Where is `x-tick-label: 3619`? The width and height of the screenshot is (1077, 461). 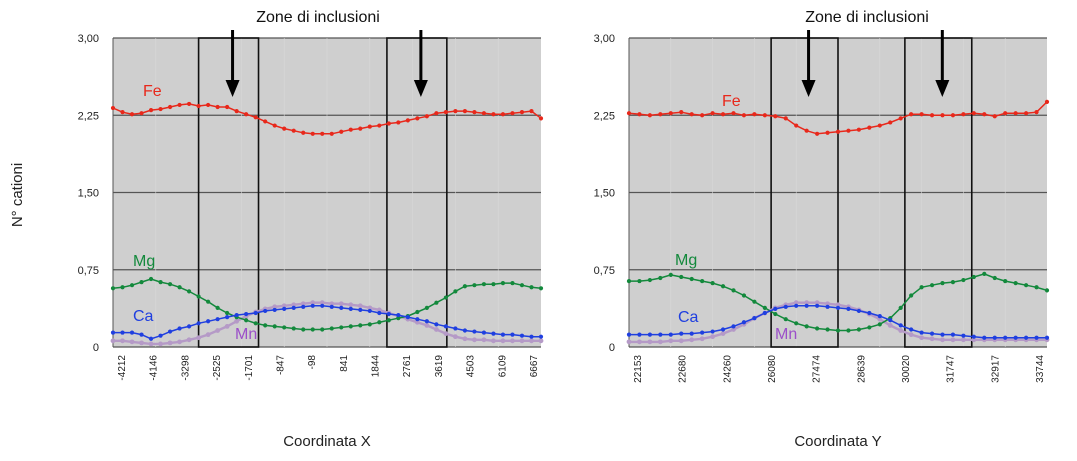 x-tick-label: 3619 is located at coordinates (439, 366).